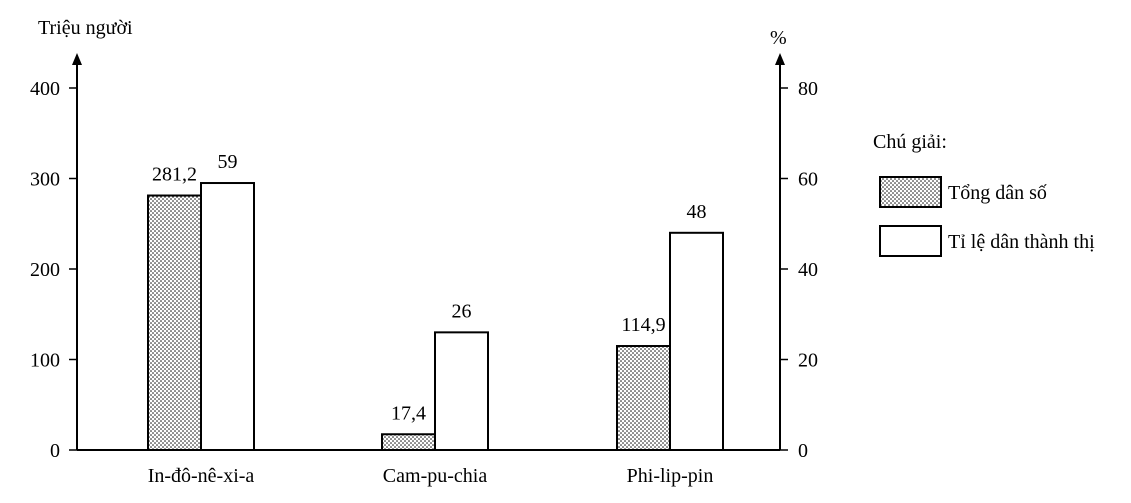 Image resolution: width=1131 pixels, height=503 pixels. Describe the element at coordinates (174, 175) in the screenshot. I see `data-label-total-population: 281,2` at that location.